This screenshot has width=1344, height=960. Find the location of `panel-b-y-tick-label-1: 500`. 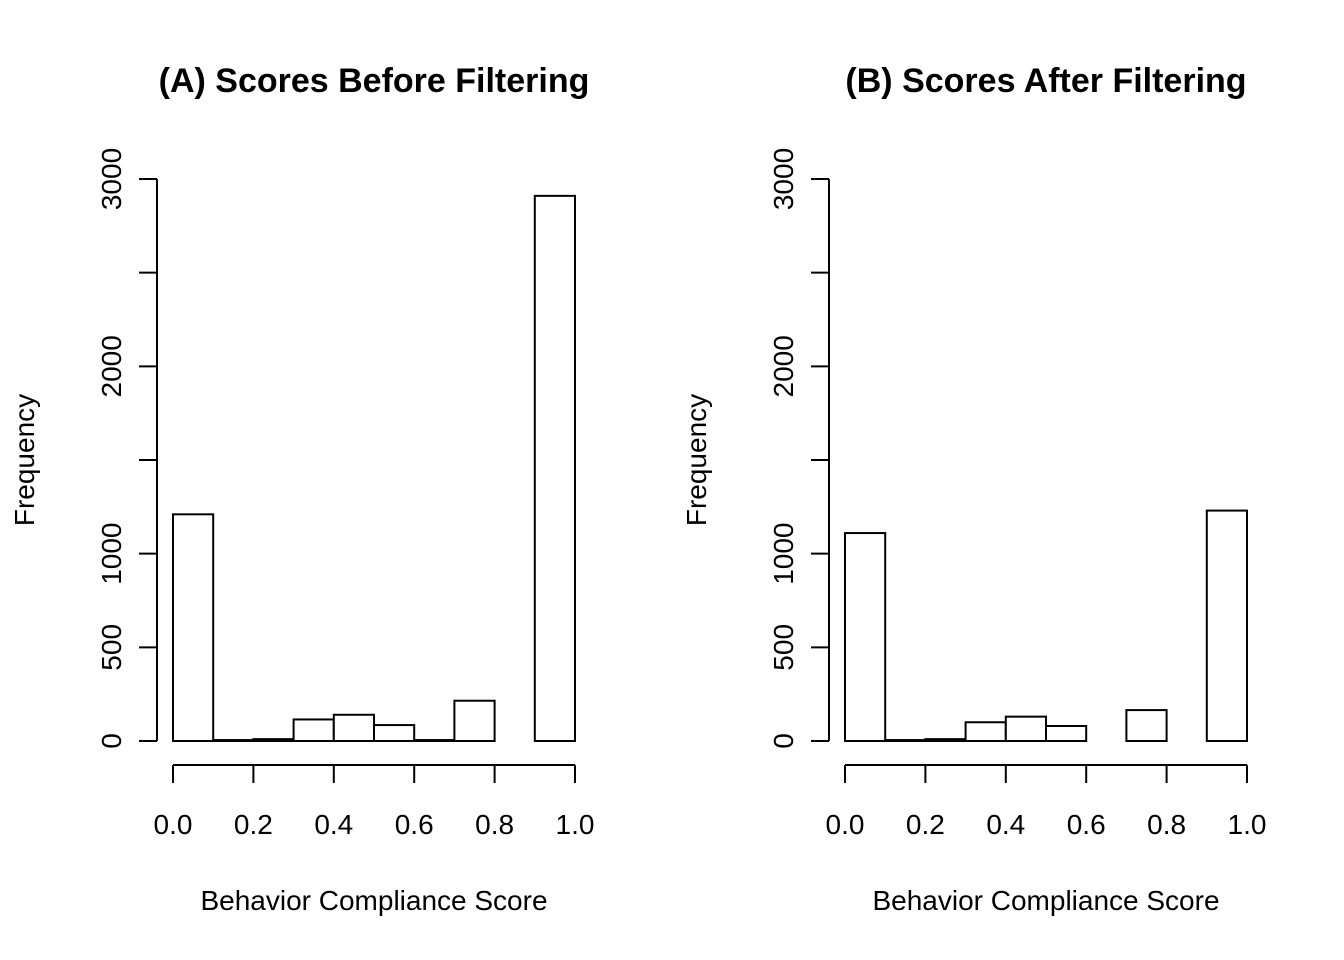

panel-b-y-tick-label-1: 500 is located at coordinates (783, 647).